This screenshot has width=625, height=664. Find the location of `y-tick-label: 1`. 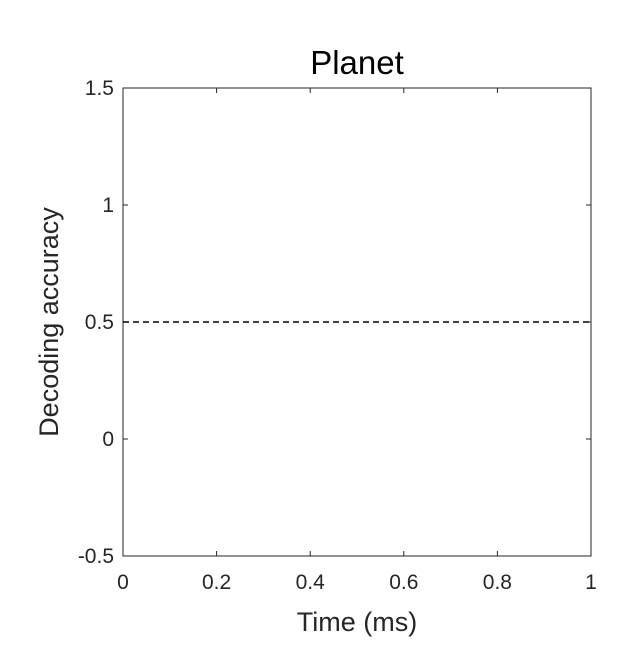

y-tick-label: 1 is located at coordinates (108, 205).